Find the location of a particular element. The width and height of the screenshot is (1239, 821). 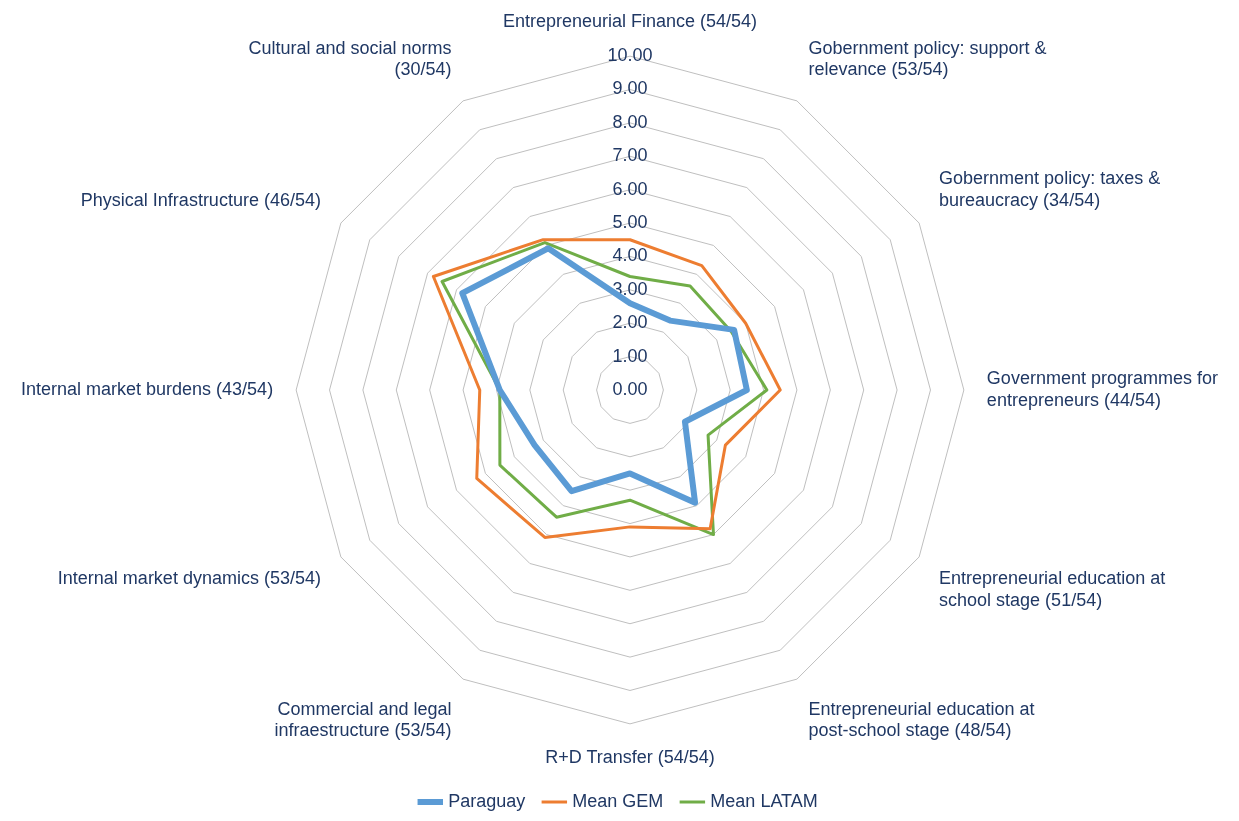

y-tick-label: 6.00 is located at coordinates (630, 188).